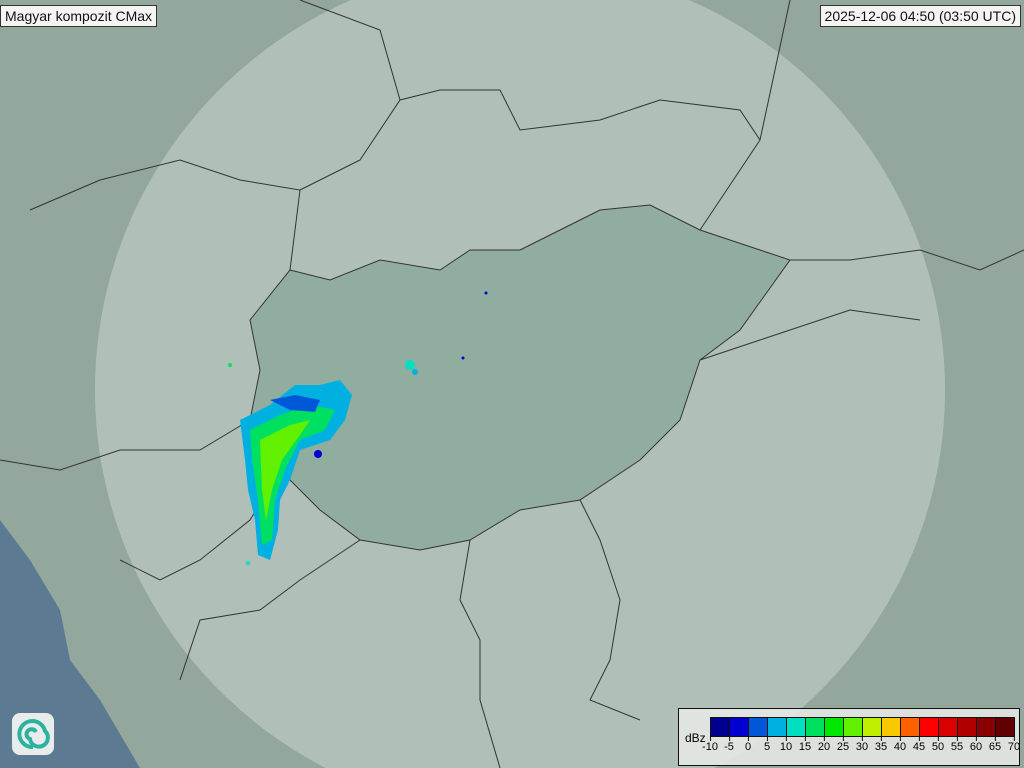 The image size is (1024, 768). Describe the element at coordinates (919, 744) in the screenshot. I see `legend-tick-label: 45` at that location.